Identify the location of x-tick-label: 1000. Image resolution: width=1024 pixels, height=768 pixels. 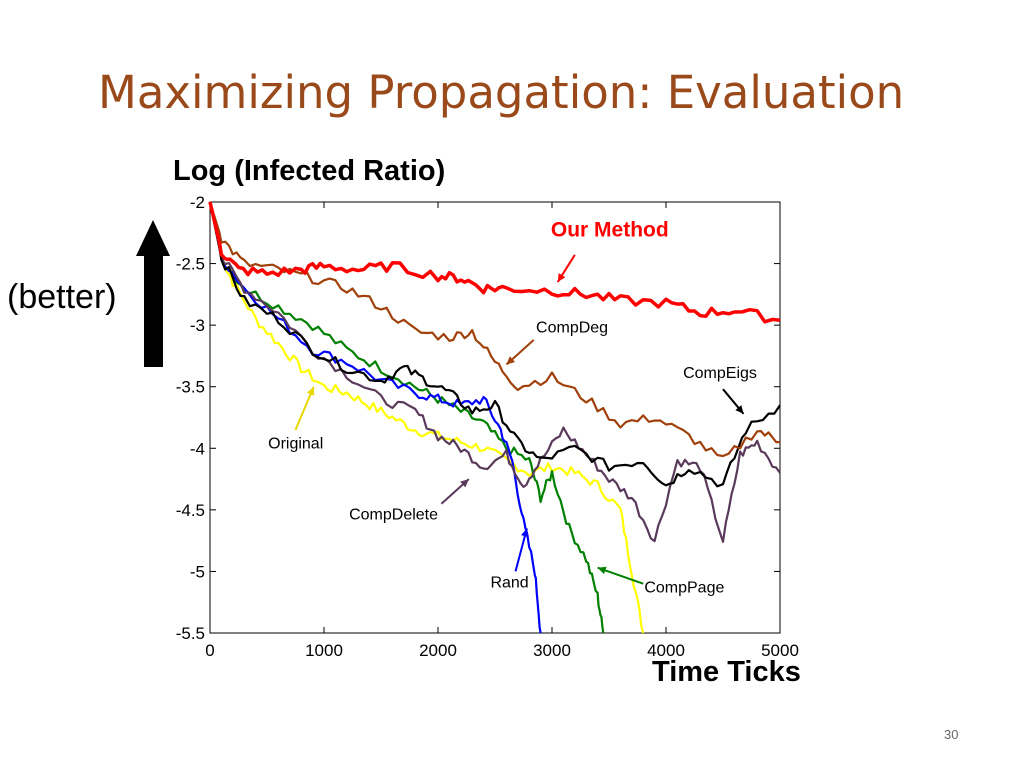
(324, 650).